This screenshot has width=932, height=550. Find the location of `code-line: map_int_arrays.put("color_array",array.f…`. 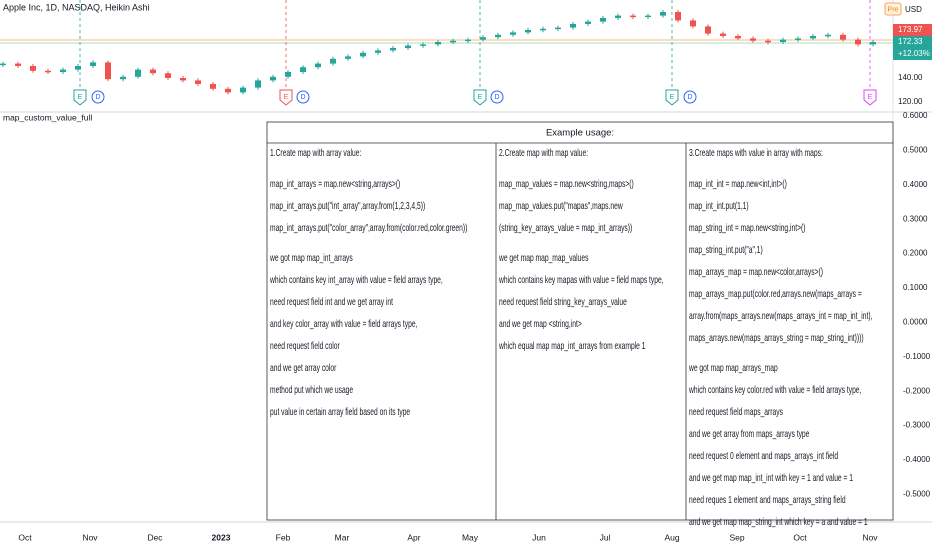

code-line: map_int_arrays.put("color_array",array.f… is located at coordinates (368, 227).